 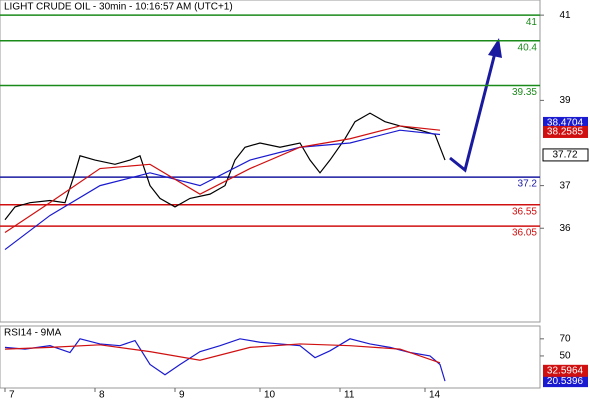 What do you see at coordinates (565, 185) in the screenshot?
I see `y-tick-label: 37` at bounding box center [565, 185].